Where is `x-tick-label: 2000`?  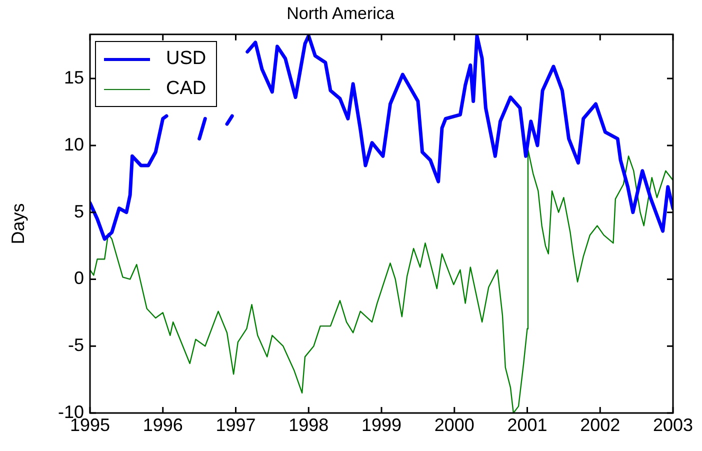 x-tick-label: 2000 is located at coordinates (454, 424).